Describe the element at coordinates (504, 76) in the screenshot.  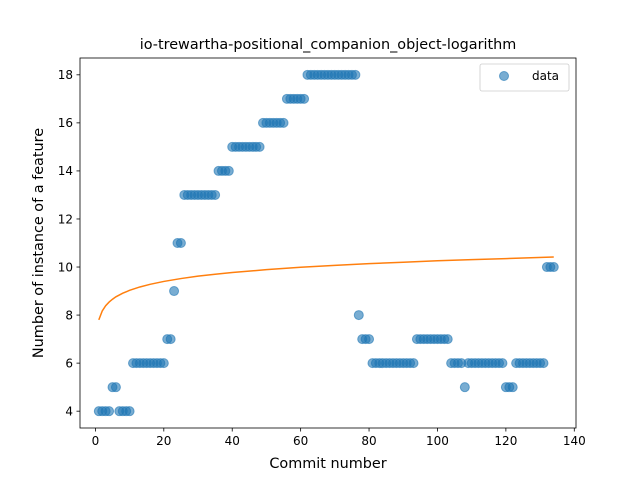
I see `legend-marker-data` at that location.